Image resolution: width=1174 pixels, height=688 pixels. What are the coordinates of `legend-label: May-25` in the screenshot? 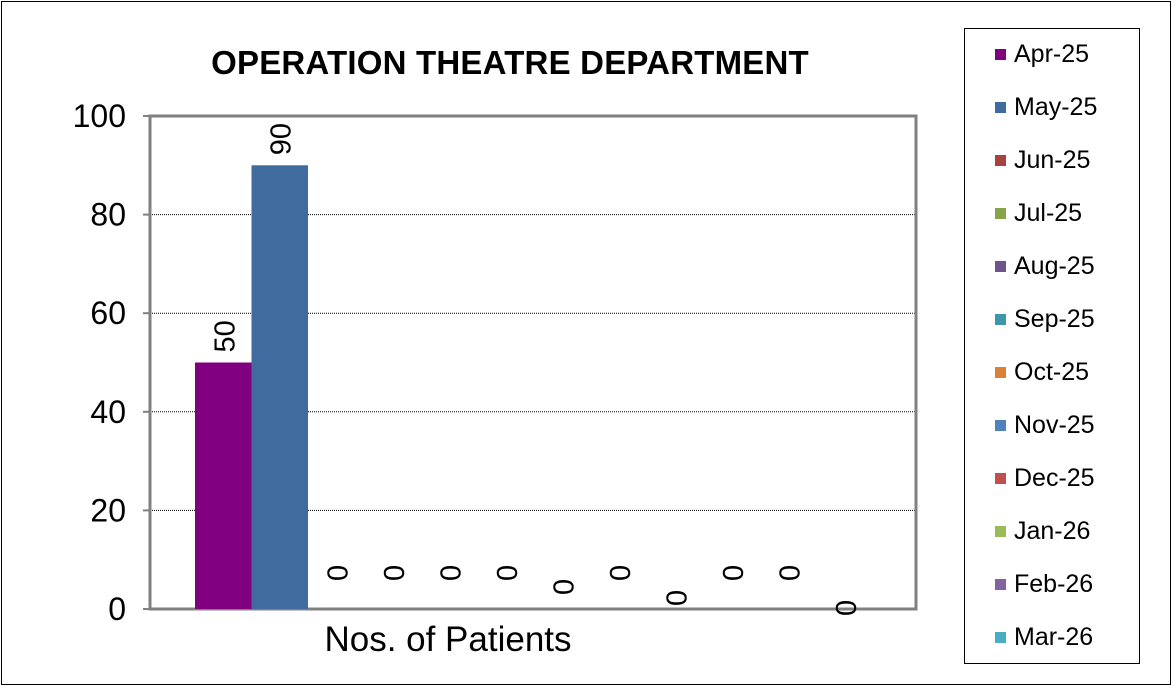 It's located at (1056, 106).